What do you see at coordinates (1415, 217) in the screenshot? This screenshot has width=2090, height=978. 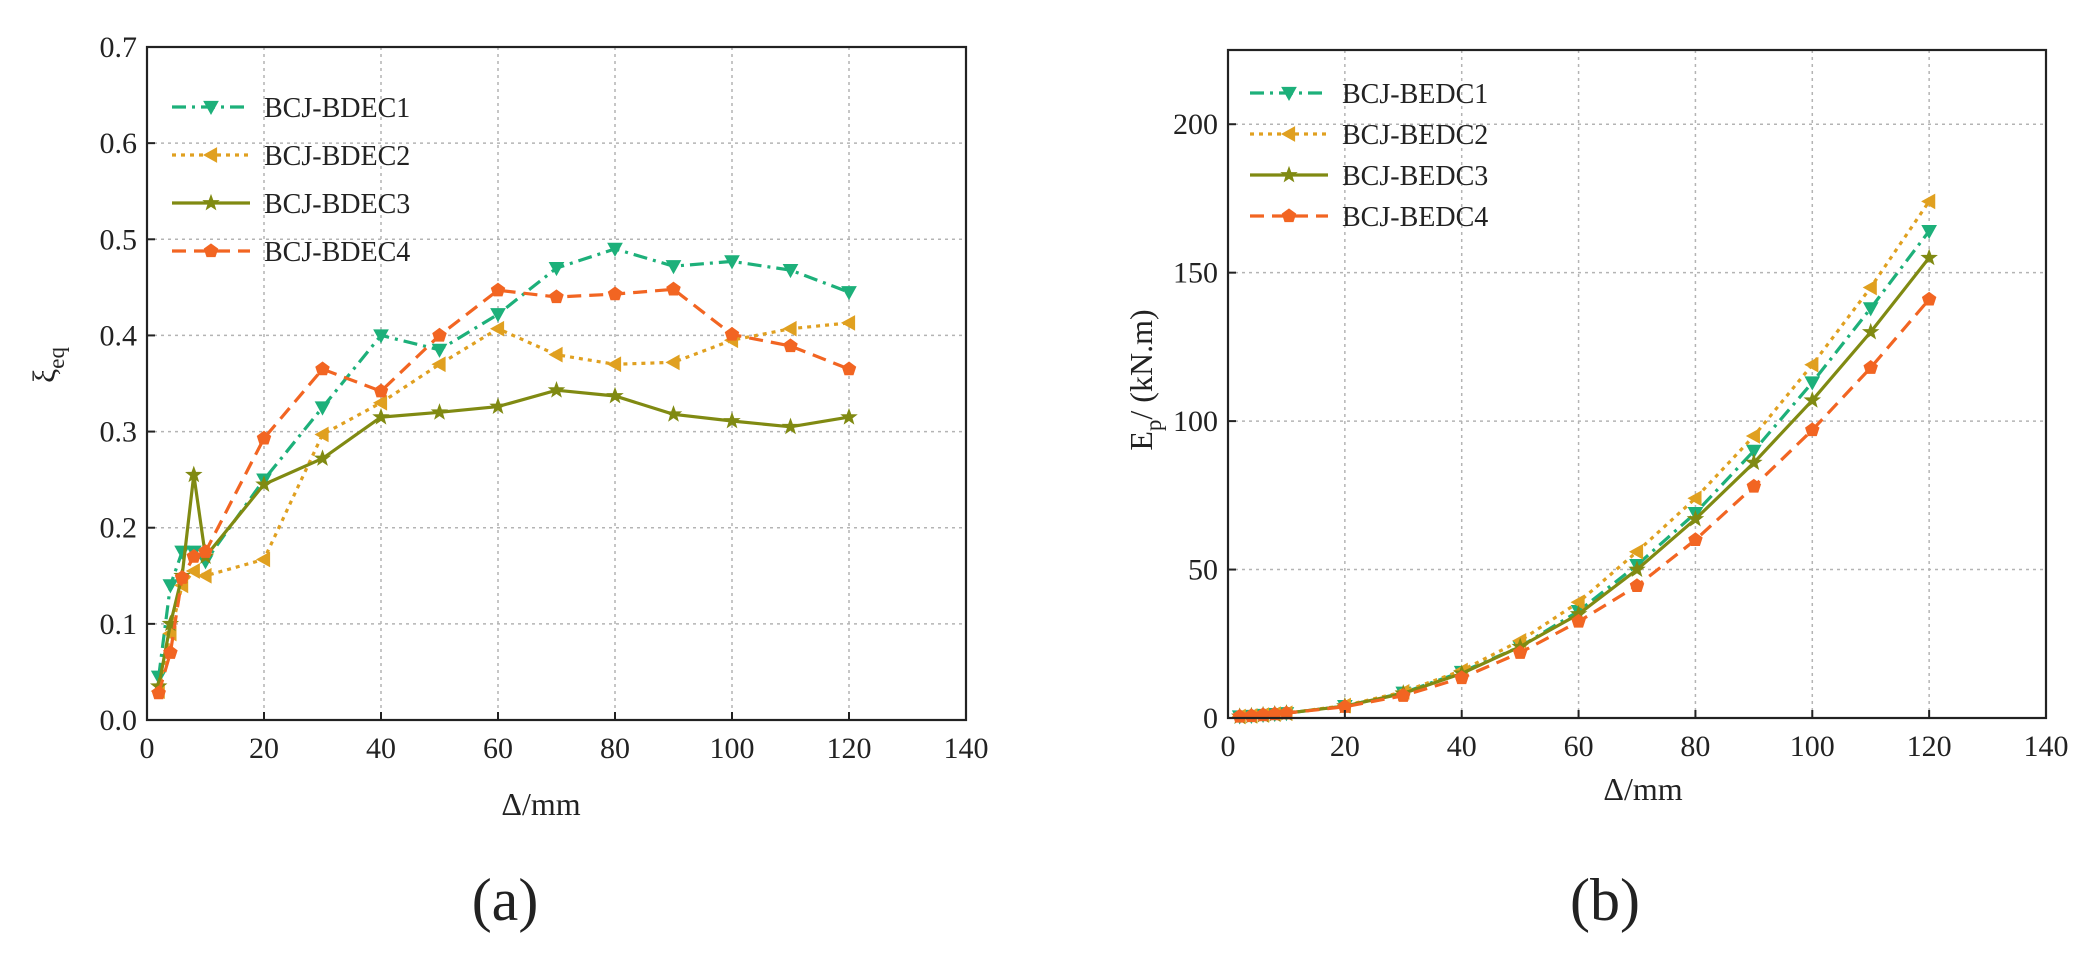 I see `legend-label: BCJ-BEDC4` at bounding box center [1415, 217].